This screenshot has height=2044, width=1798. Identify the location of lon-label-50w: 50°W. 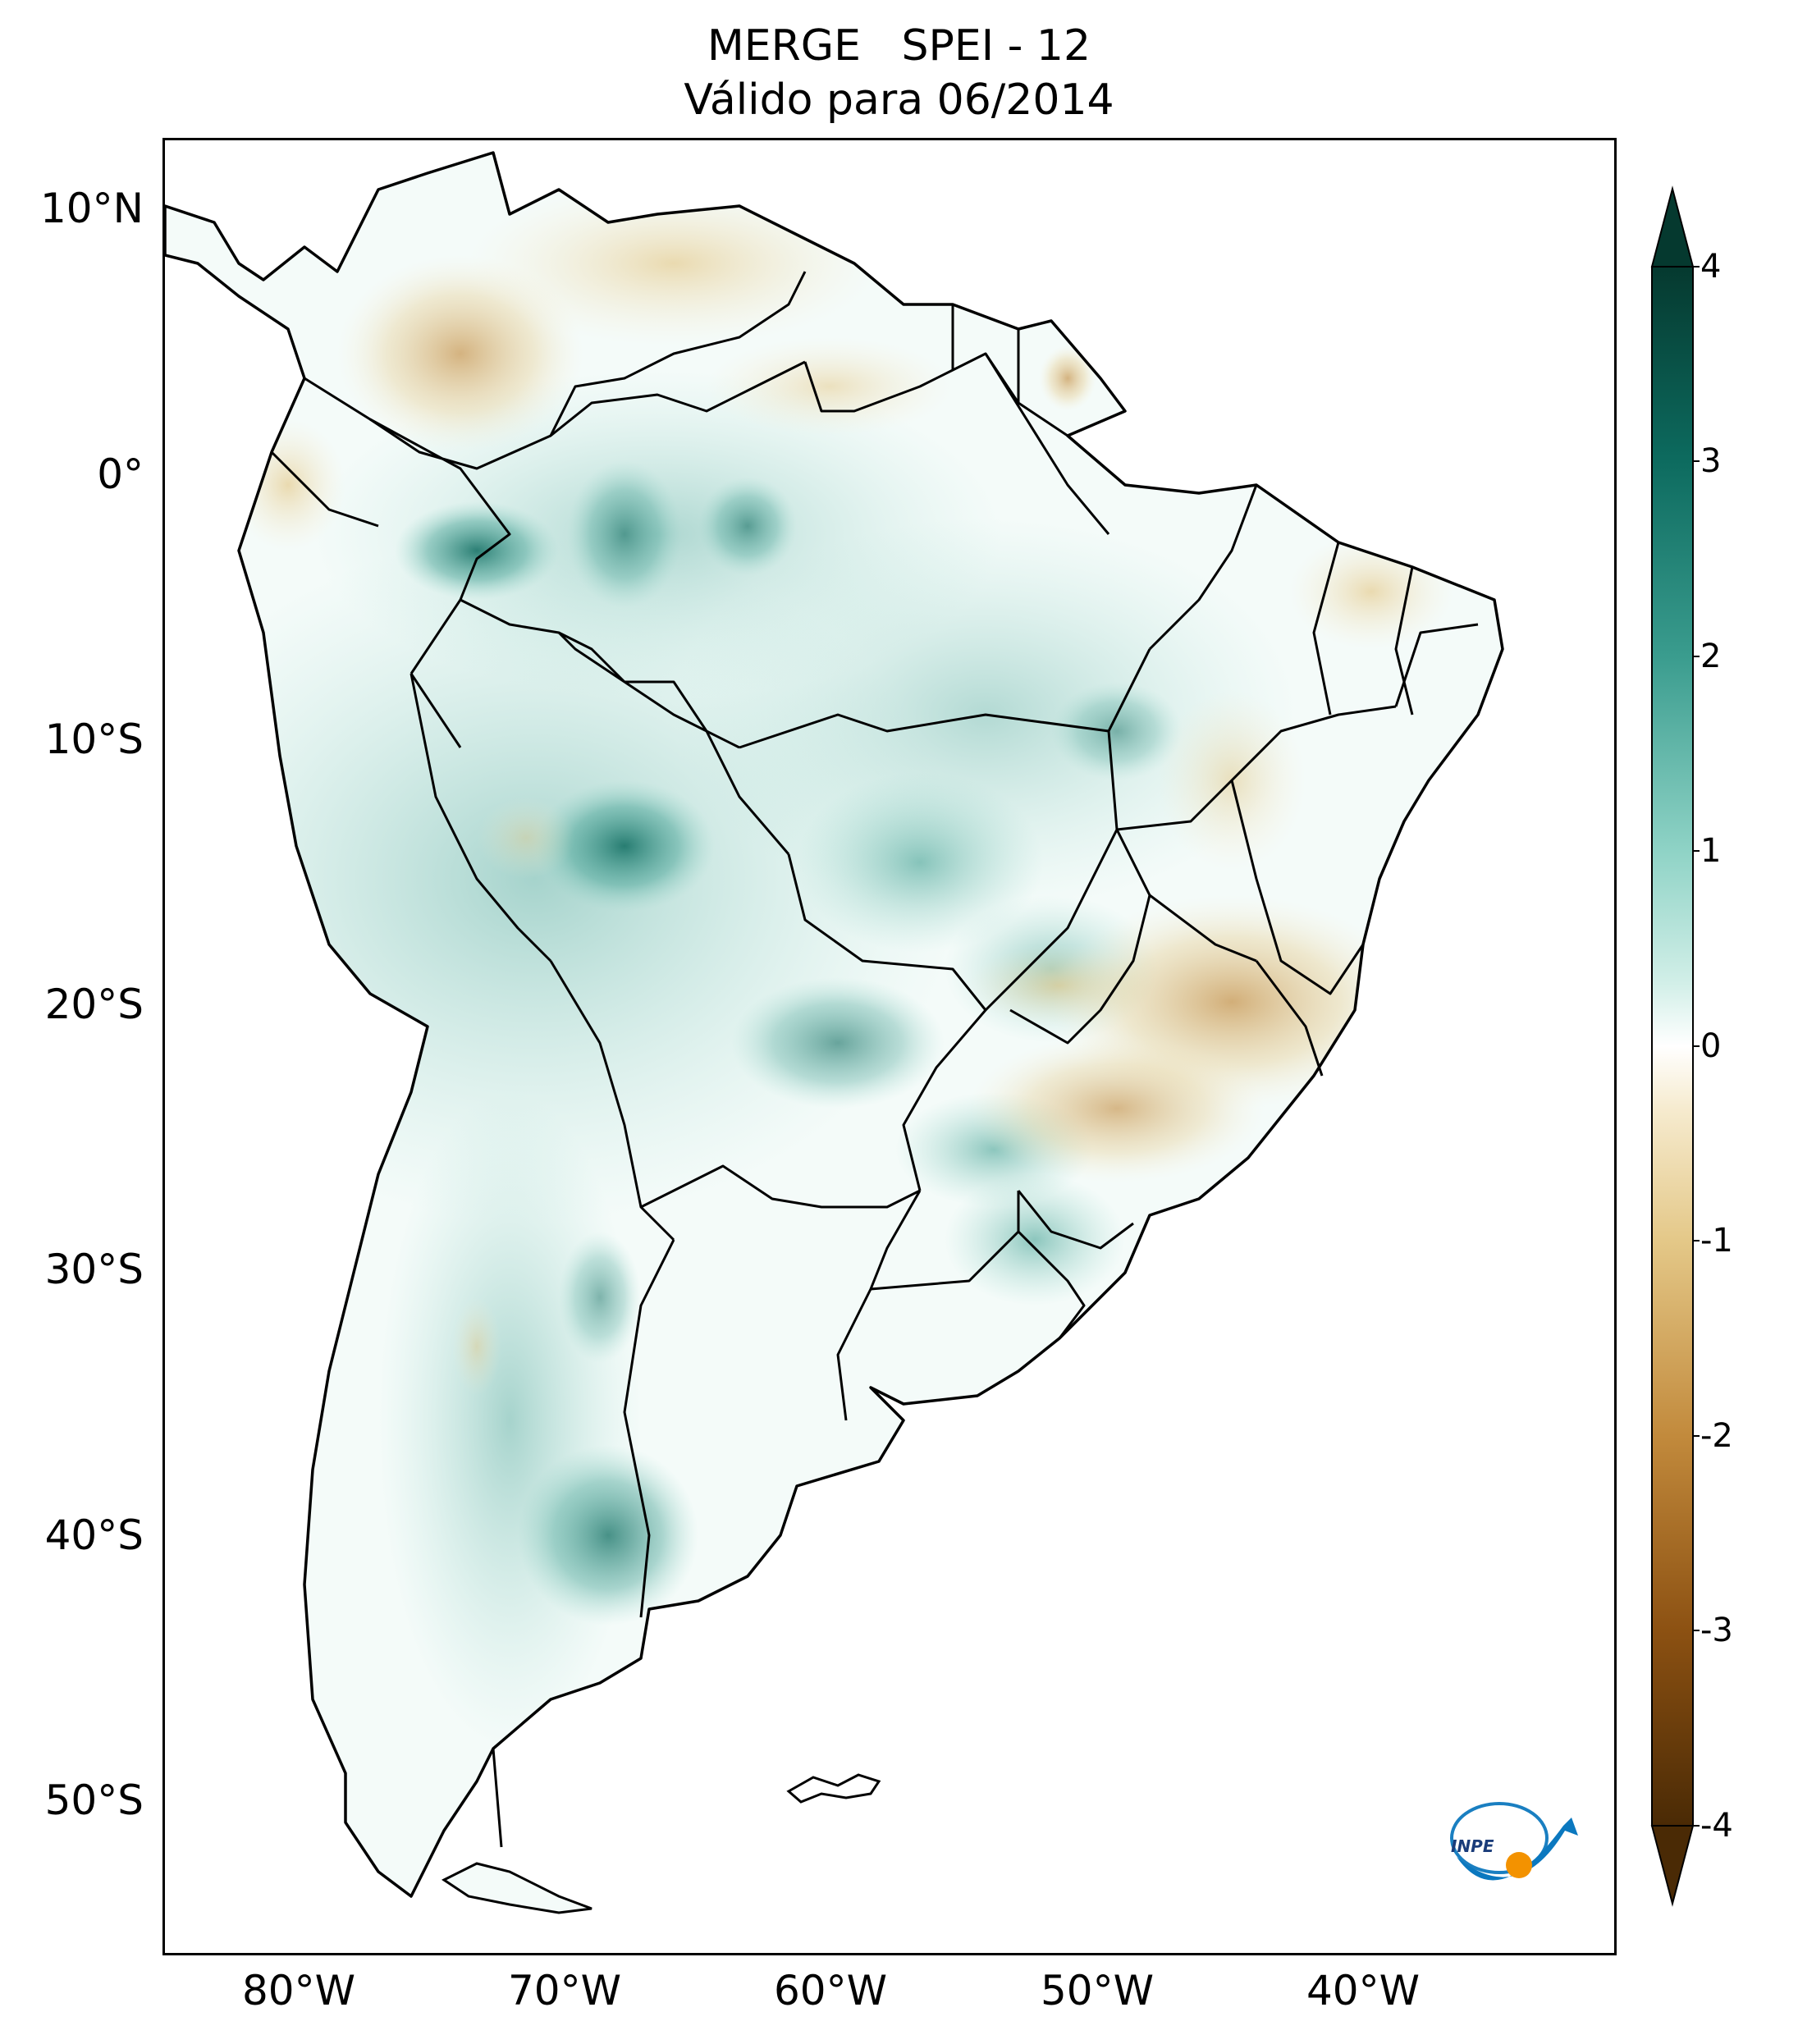
(1097, 1991).